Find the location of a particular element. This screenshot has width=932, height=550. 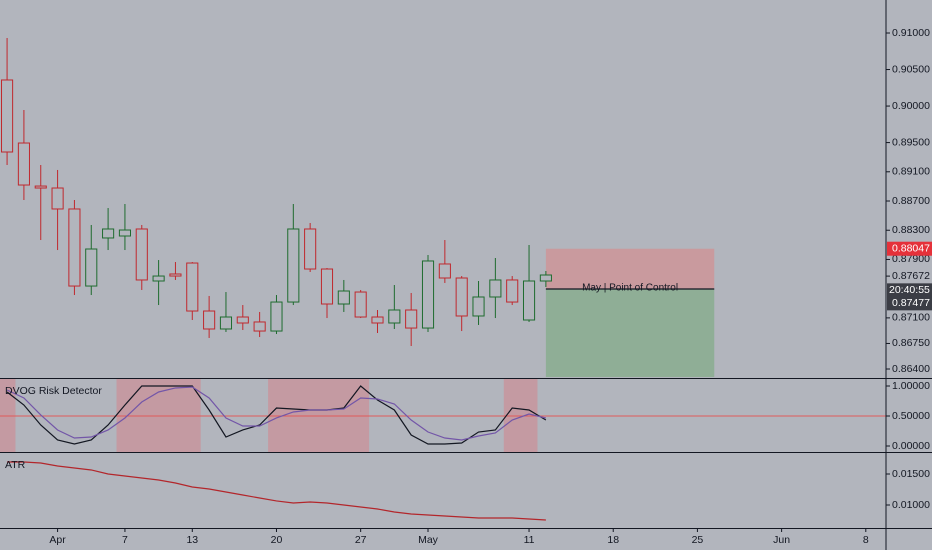

y-tick-label: 0.86750 is located at coordinates (911, 343).